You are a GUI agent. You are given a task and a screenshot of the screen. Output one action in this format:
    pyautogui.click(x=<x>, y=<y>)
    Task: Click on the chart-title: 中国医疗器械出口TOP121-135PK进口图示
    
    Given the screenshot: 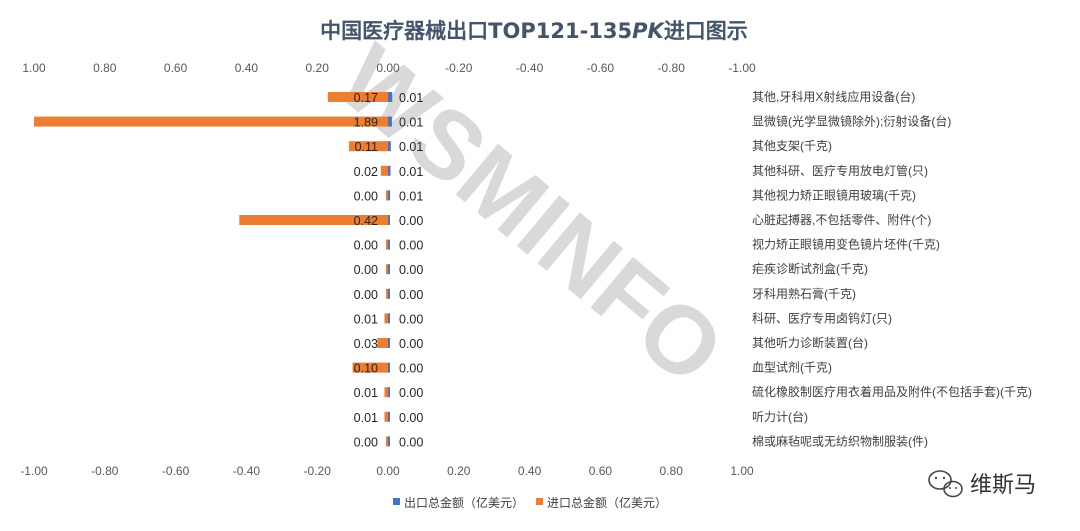 What is the action you would take?
    pyautogui.click(x=534, y=31)
    